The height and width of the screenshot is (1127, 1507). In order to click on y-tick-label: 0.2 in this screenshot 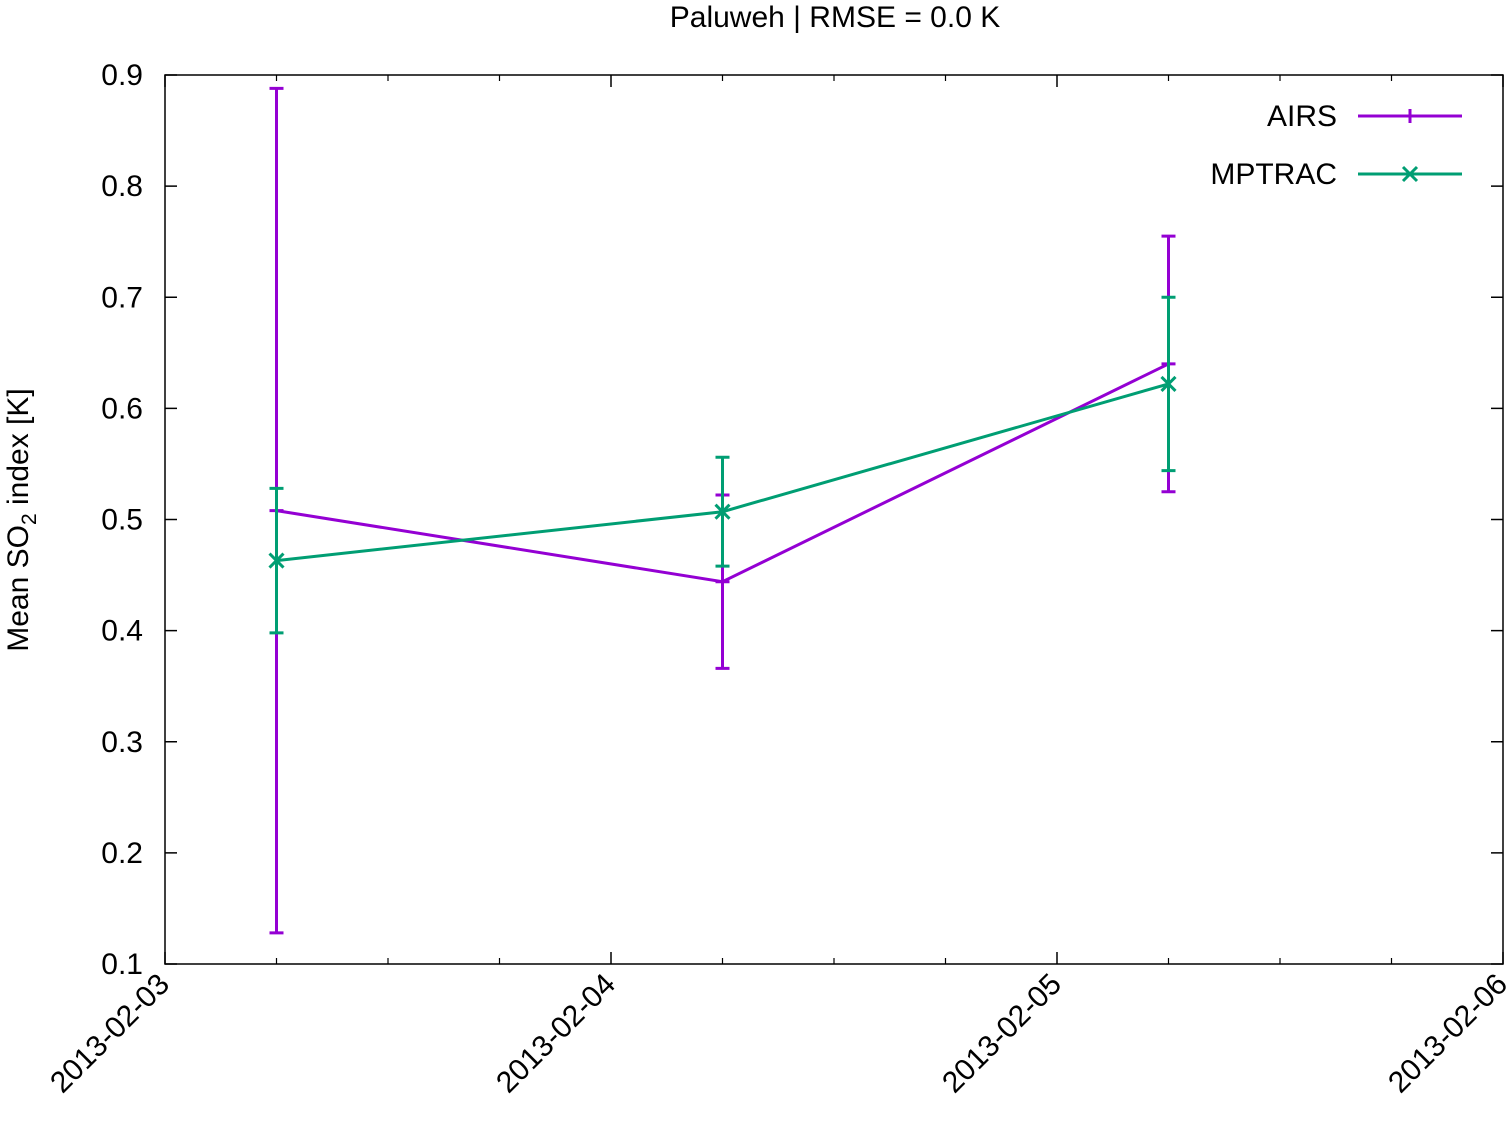, I will do `click(122, 853)`.